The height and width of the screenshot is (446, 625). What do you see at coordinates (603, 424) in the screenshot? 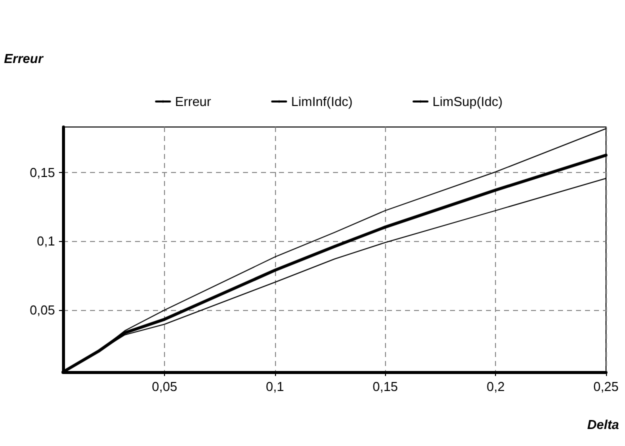
I see `x-axis-title: Delta` at bounding box center [603, 424].